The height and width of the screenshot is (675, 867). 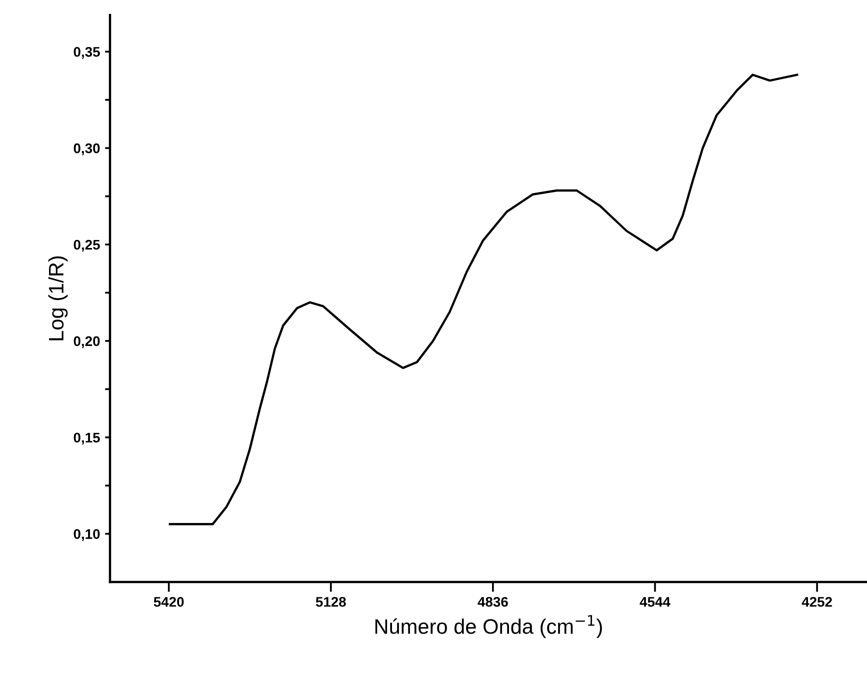 I want to click on y-axis-title: Log (1/R), so click(x=58, y=298).